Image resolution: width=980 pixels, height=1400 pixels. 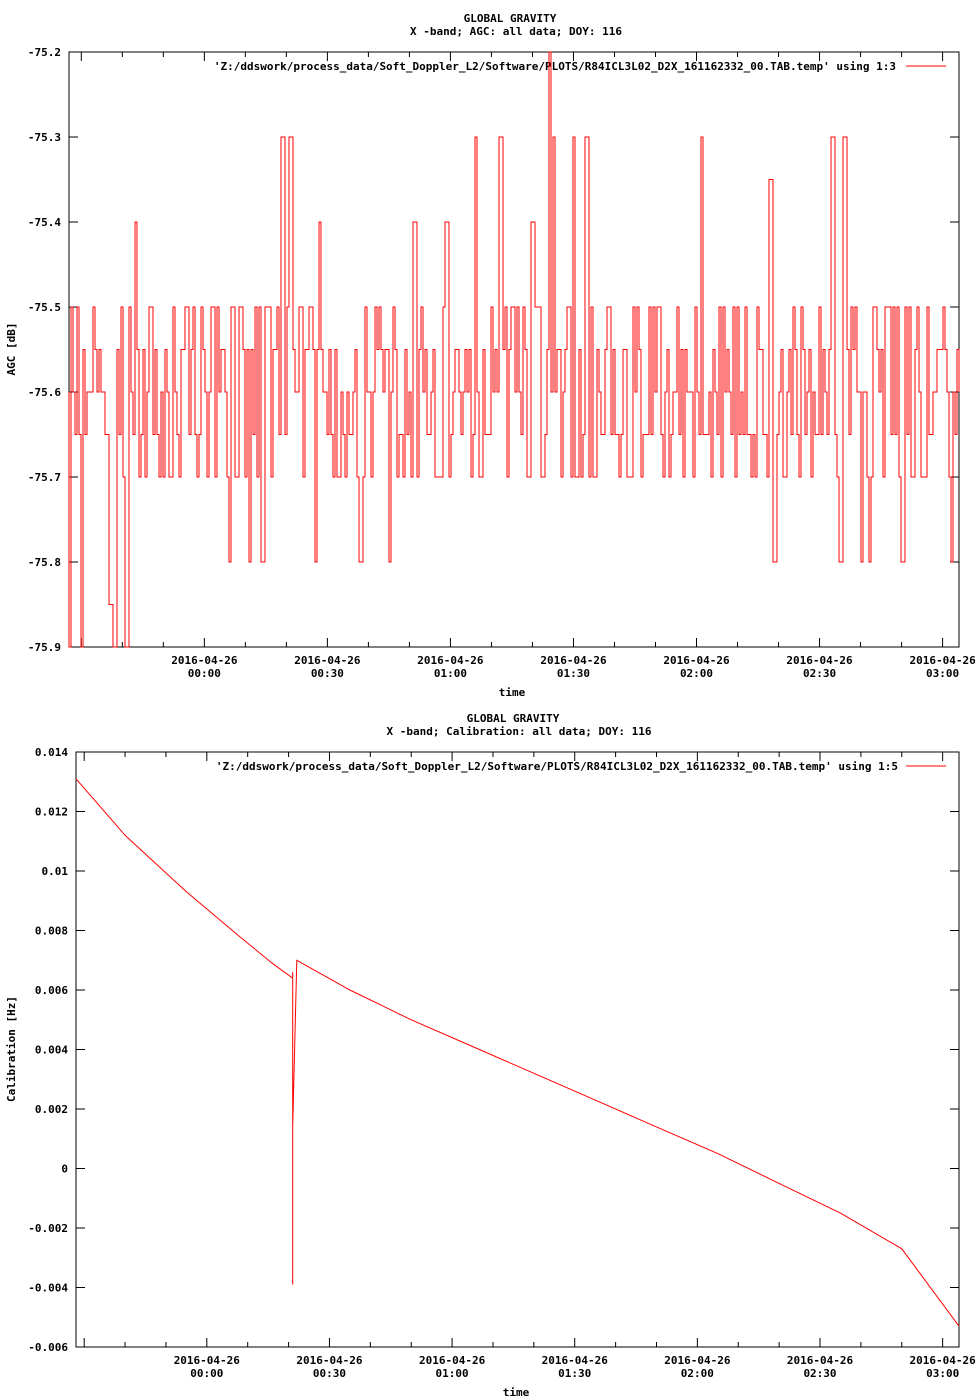 What do you see at coordinates (51, 752) in the screenshot?
I see `y-tick-label: 0.014` at bounding box center [51, 752].